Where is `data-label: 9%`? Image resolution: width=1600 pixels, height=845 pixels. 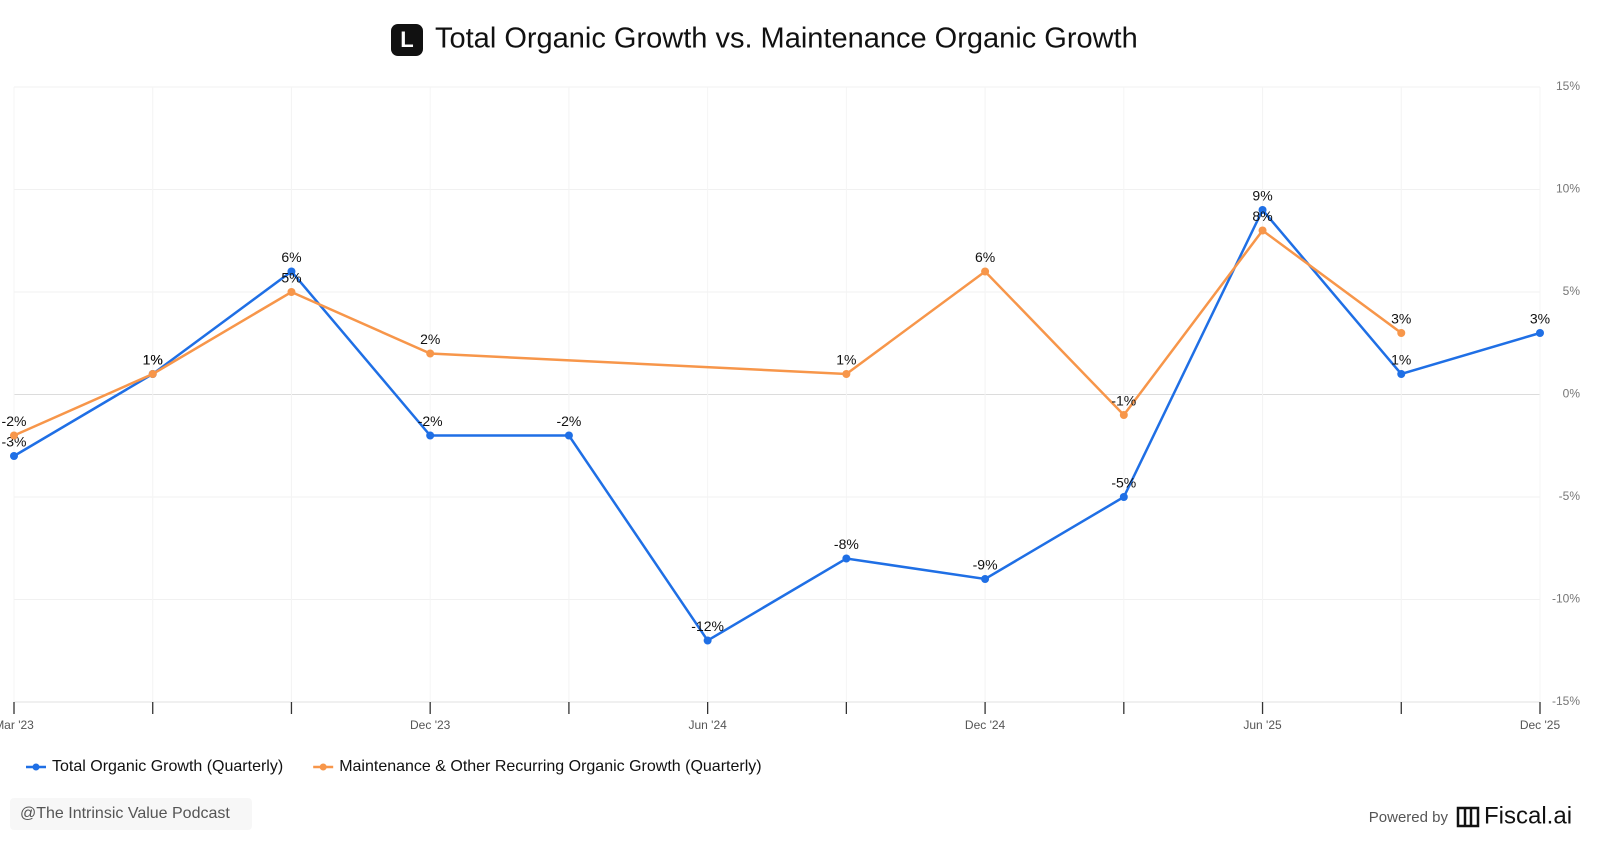
data-label: 9% is located at coordinates (1262, 196).